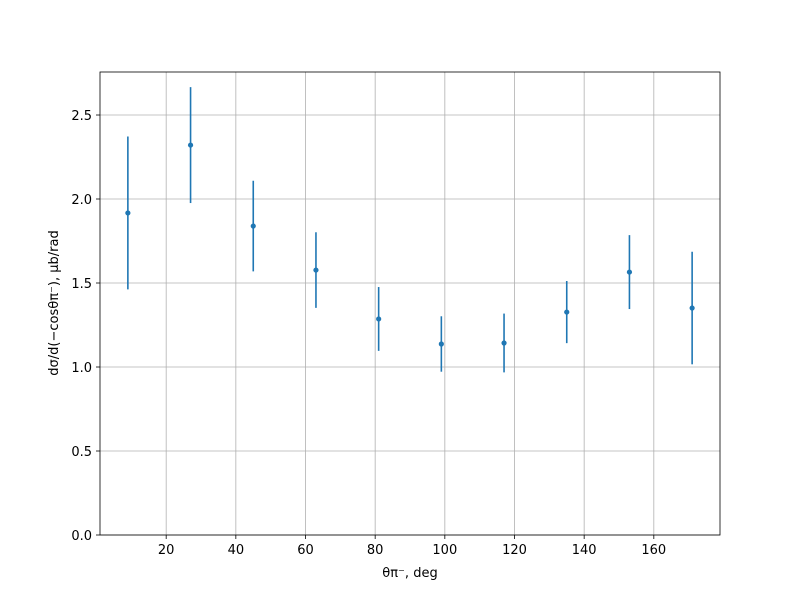 Image resolution: width=800 pixels, height=600 pixels. I want to click on y-tick-label: 2.0, so click(81, 200).